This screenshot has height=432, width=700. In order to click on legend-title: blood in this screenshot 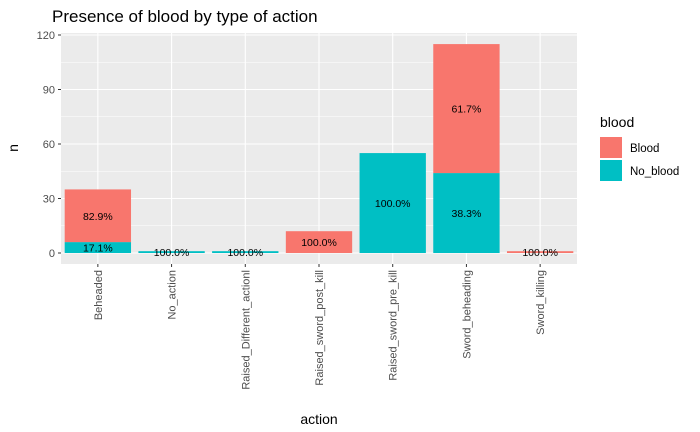, I will do `click(617, 122)`.